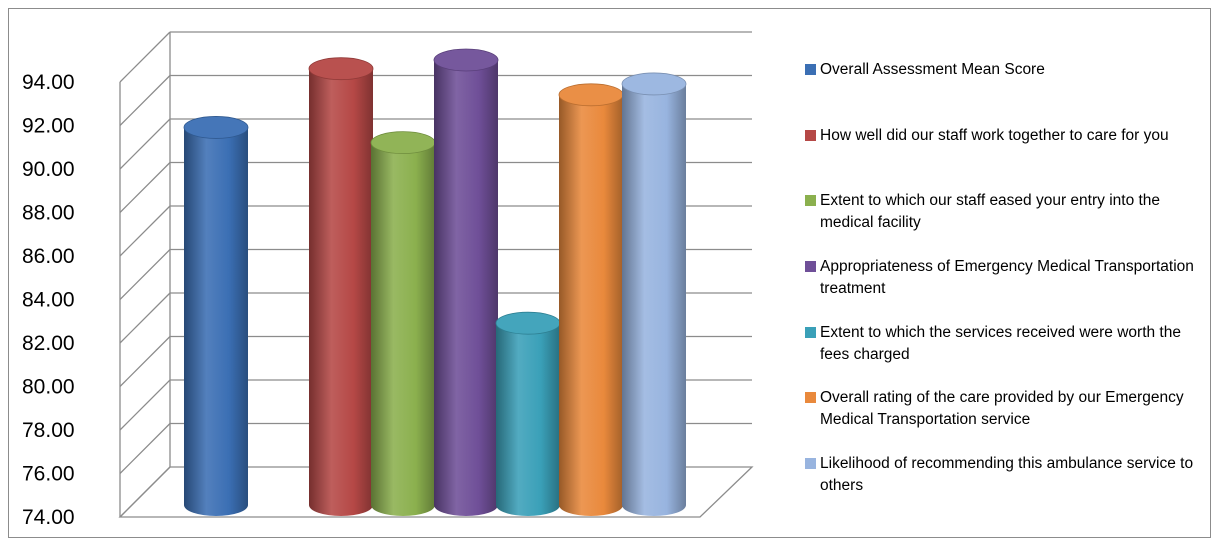 This screenshot has width=1220, height=547. Describe the element at coordinates (932, 69) in the screenshot. I see `legend-label: Overall Assessment Mean Score` at that location.